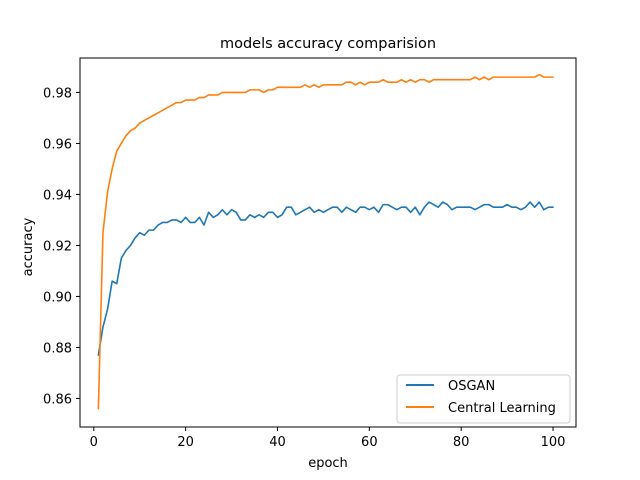  I want to click on y-tick-label: 0.94, so click(57, 195).